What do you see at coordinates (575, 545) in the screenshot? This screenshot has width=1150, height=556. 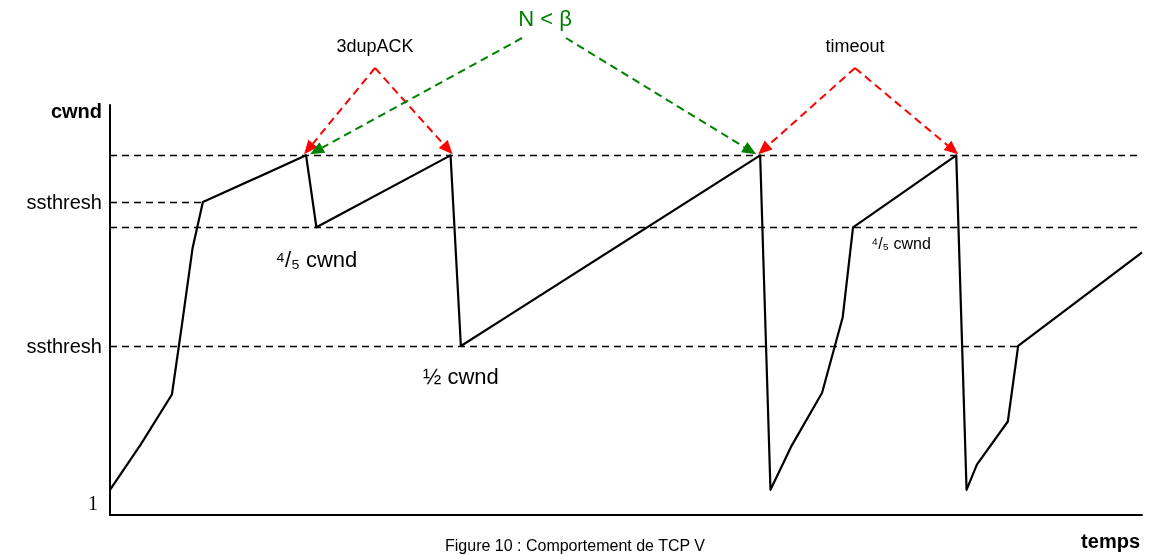 I see `caption: Figure 10 : Comportement de TCP V` at bounding box center [575, 545].